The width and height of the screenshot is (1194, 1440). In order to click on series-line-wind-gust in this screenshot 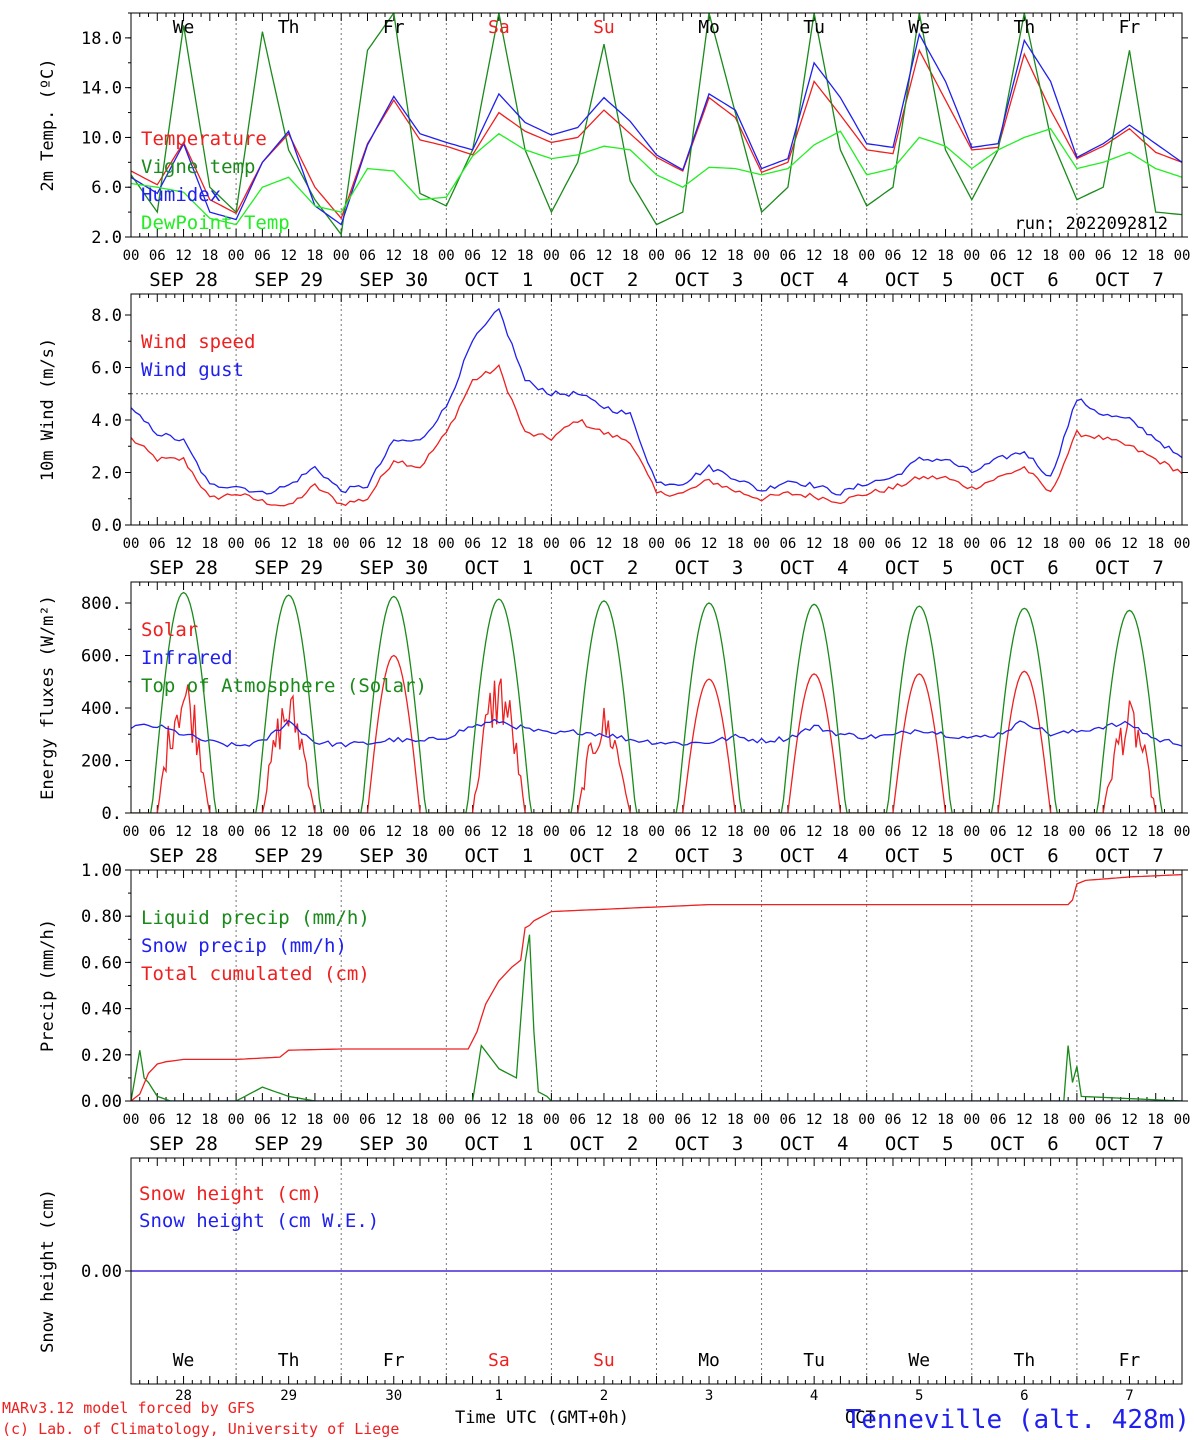, I will do `click(656, 401)`.